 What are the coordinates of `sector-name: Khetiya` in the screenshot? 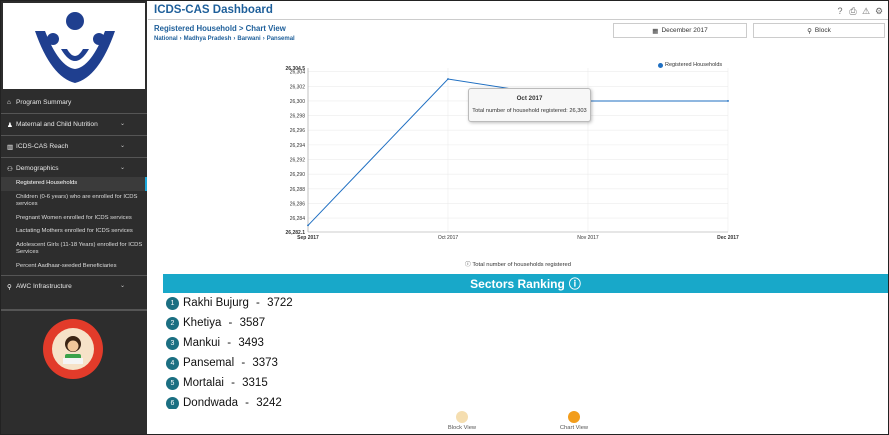 It's located at (202, 323).